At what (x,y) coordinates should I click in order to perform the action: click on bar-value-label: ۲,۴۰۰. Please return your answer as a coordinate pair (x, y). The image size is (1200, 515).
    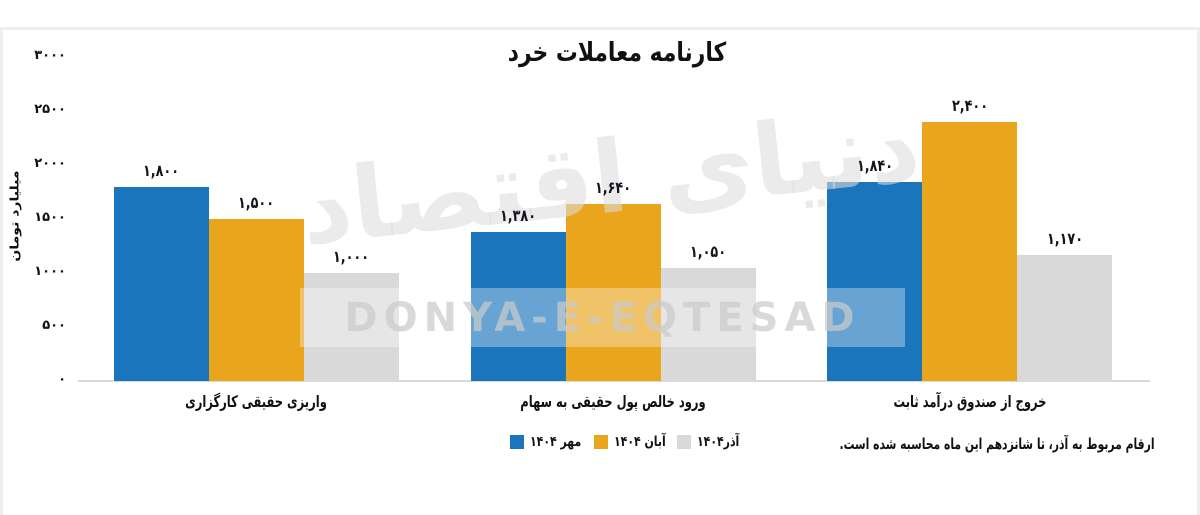
    Looking at the image, I should click on (969, 105).